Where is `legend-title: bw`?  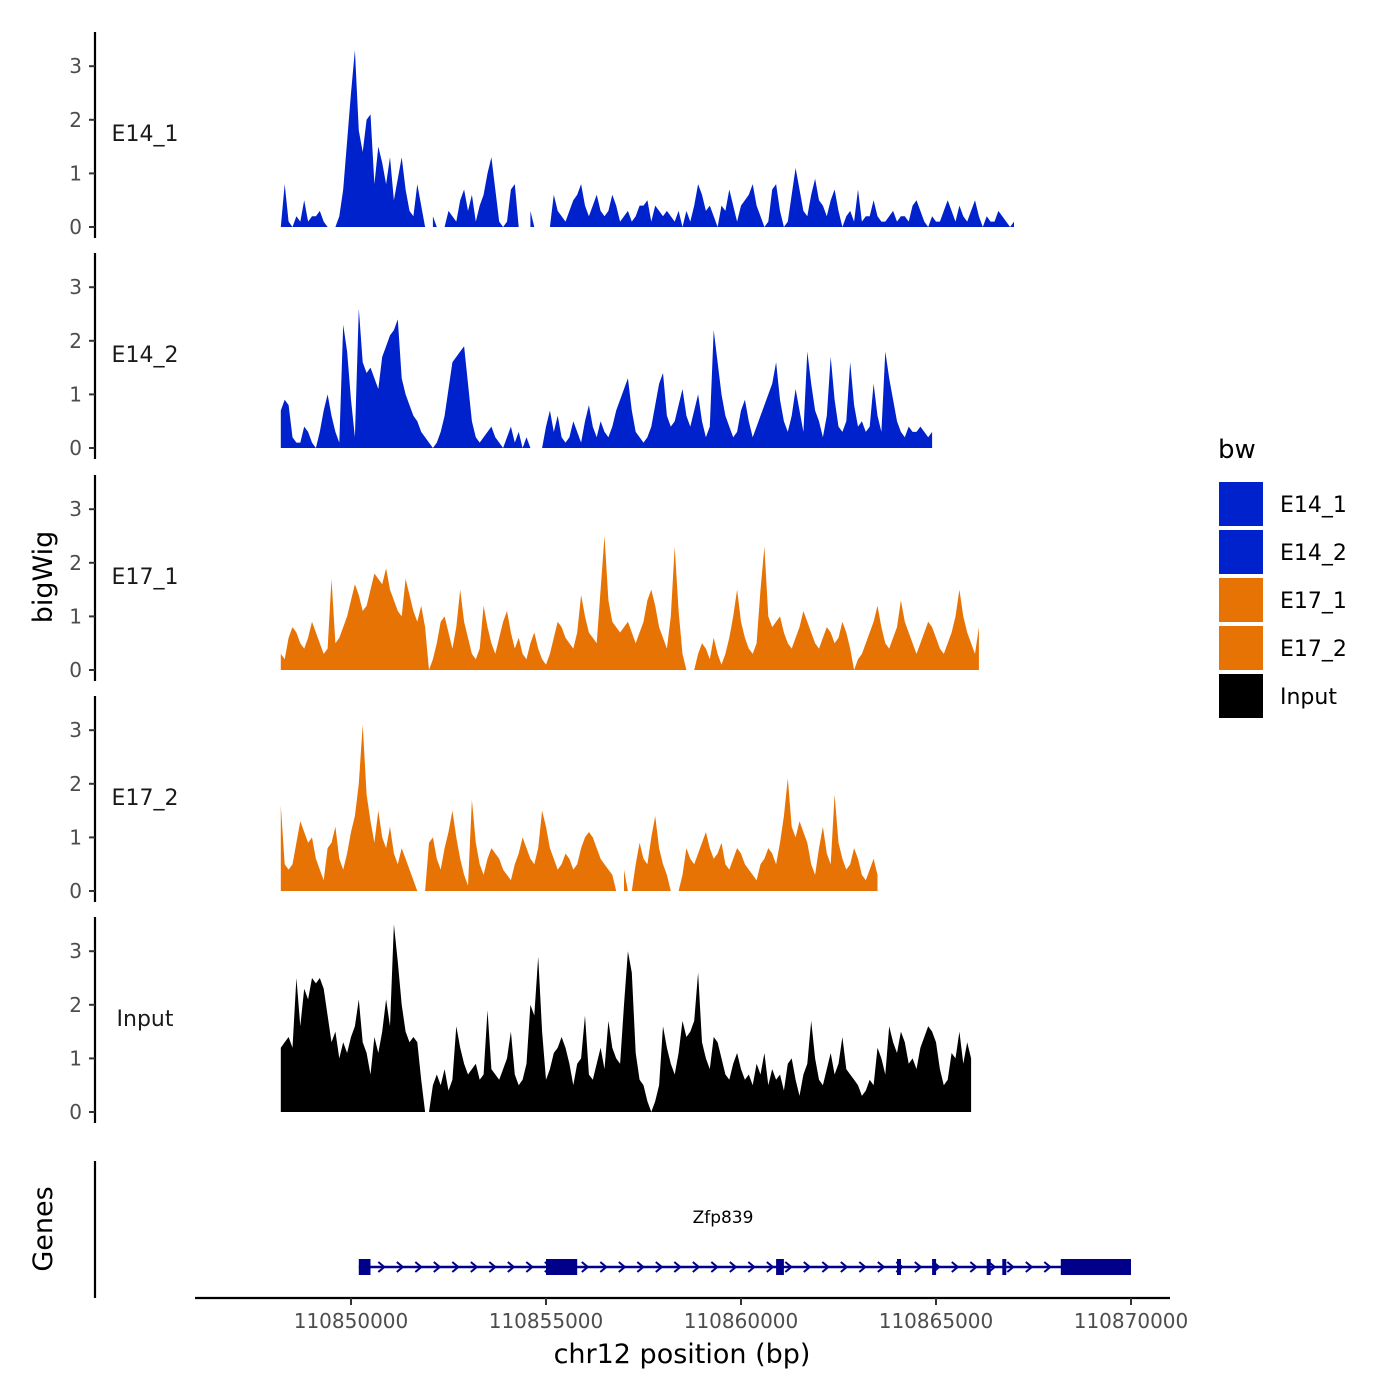
legend-title: bw is located at coordinates (1237, 450).